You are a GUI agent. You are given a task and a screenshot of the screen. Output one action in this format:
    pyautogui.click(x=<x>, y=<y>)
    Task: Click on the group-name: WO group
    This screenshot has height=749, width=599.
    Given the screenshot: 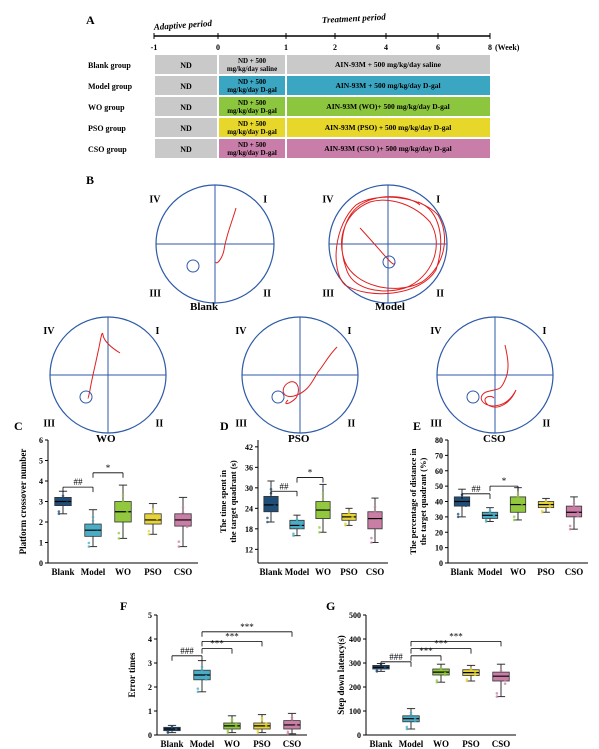 What is the action you would take?
    pyautogui.click(x=106, y=107)
    